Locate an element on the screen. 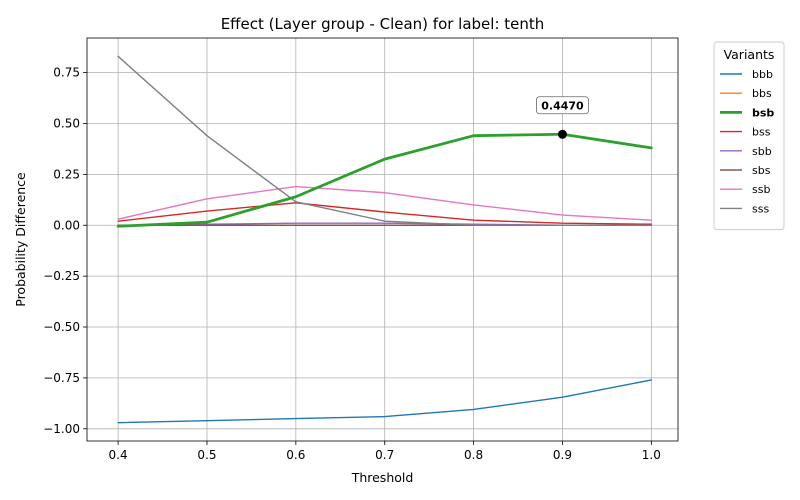 The height and width of the screenshot is (500, 800). legend-label-bss: bss is located at coordinates (761, 132).